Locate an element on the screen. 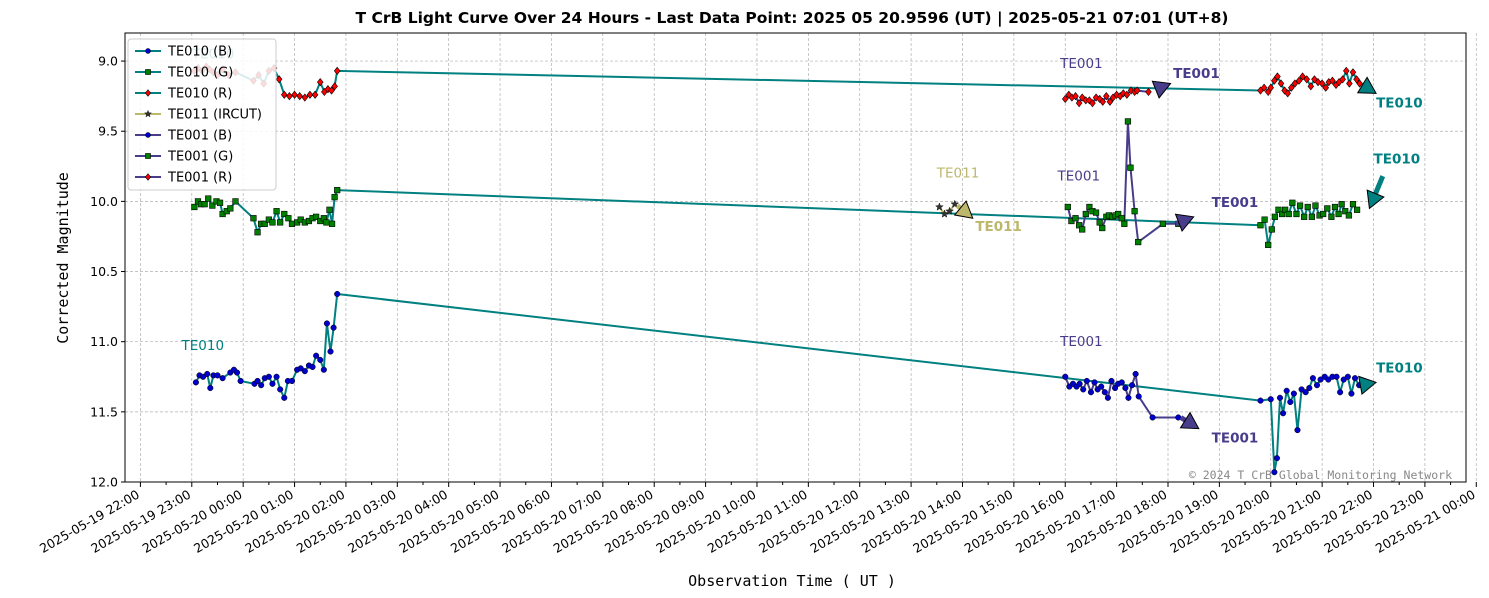 The width and height of the screenshot is (1489, 598). arrow-shaft is located at coordinates (1177, 223).